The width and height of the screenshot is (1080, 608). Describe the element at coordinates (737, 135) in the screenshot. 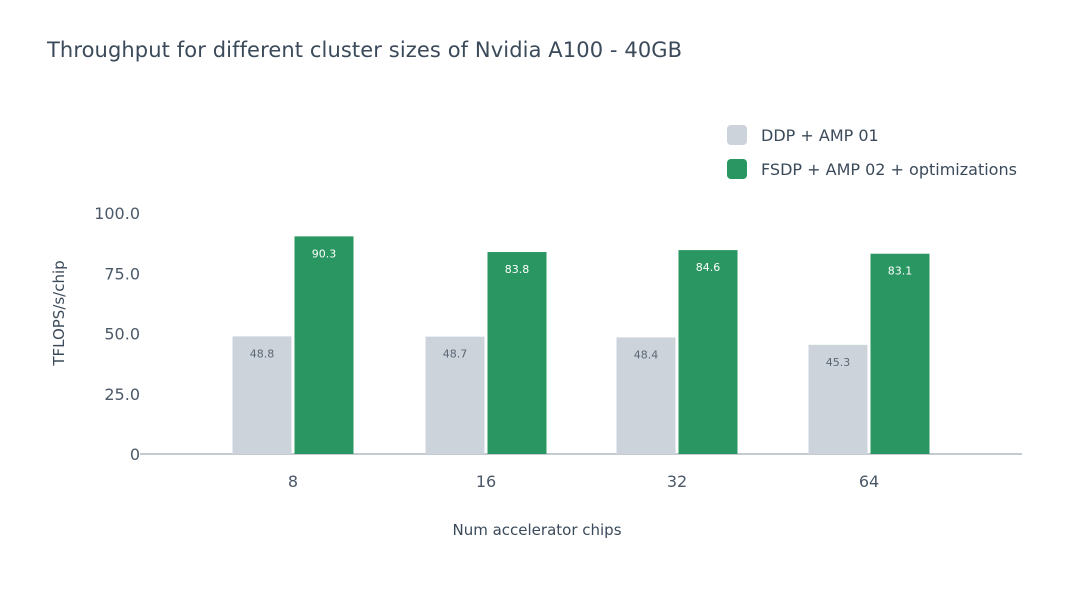

I see `legend-swatch-ddp` at that location.